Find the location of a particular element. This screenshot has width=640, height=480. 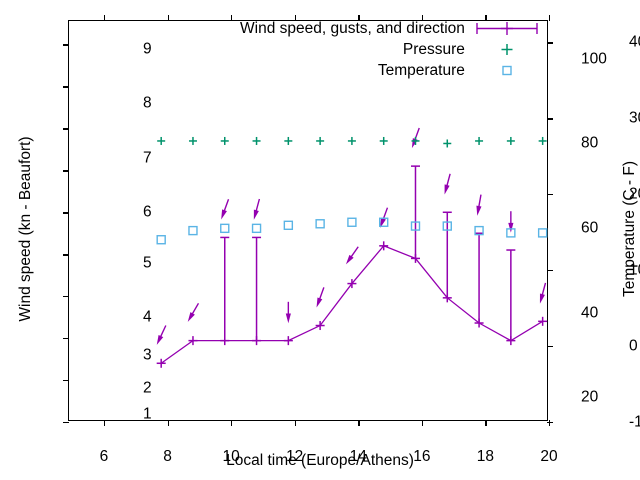

beaufort-scale-label: 7 is located at coordinates (147, 157).